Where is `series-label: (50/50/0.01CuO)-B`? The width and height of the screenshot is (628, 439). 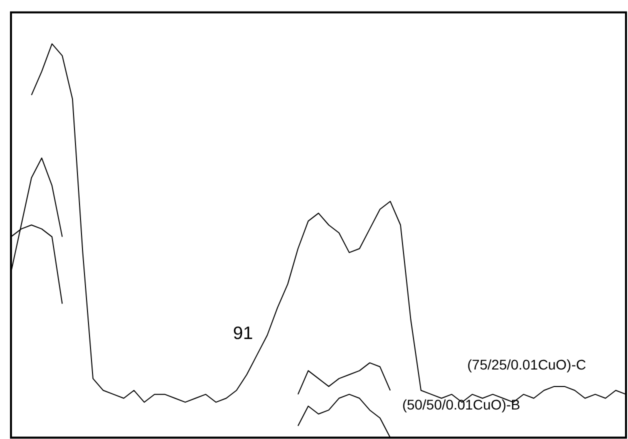 series-label: (50/50/0.01CuO)-B is located at coordinates (461, 404).